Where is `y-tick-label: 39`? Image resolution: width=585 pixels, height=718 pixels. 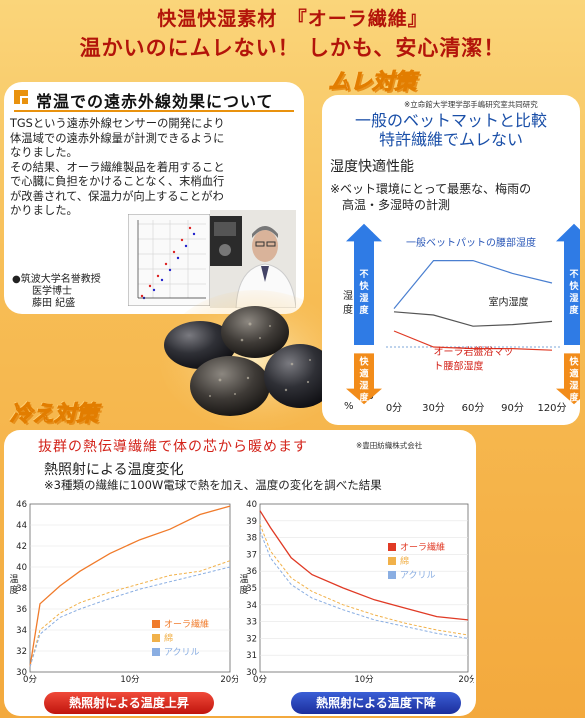
y-tick-label: 39 is located at coordinates (251, 522).